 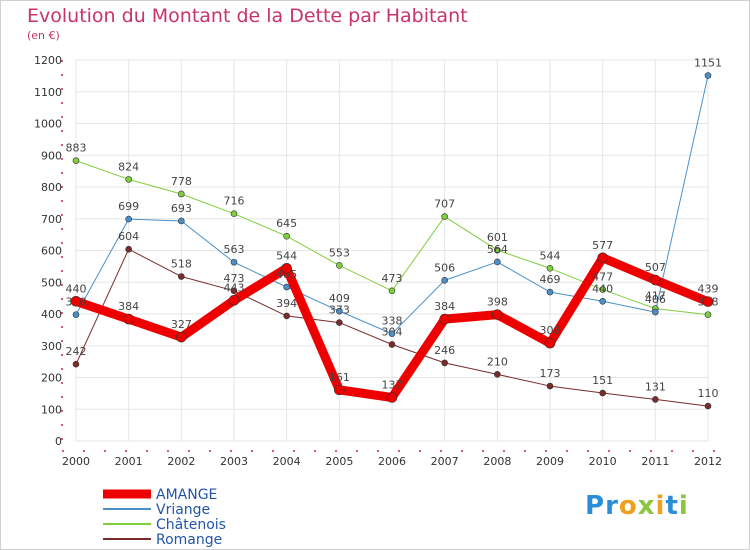 What do you see at coordinates (445, 461) in the screenshot?
I see `x-tick-label: 2007` at bounding box center [445, 461].